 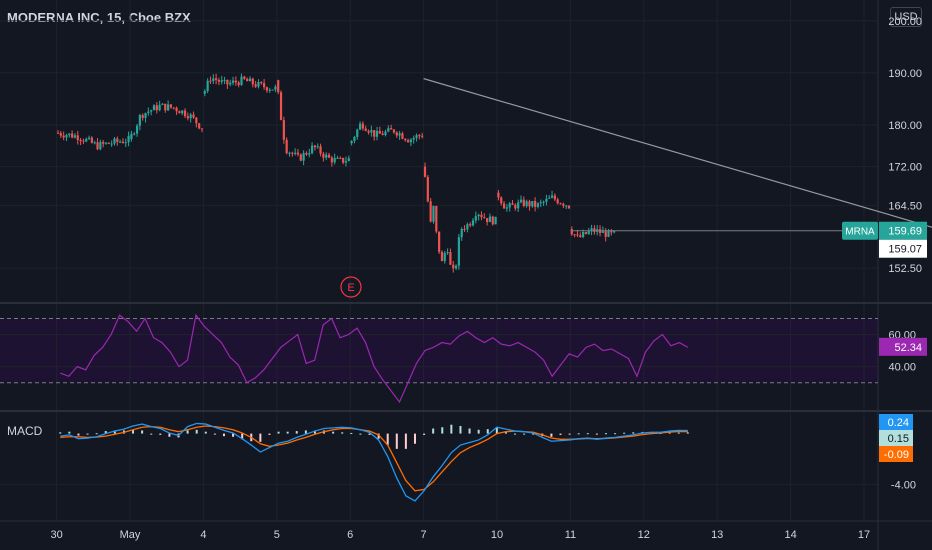 I want to click on time-tick-label: 5, so click(x=277, y=535).